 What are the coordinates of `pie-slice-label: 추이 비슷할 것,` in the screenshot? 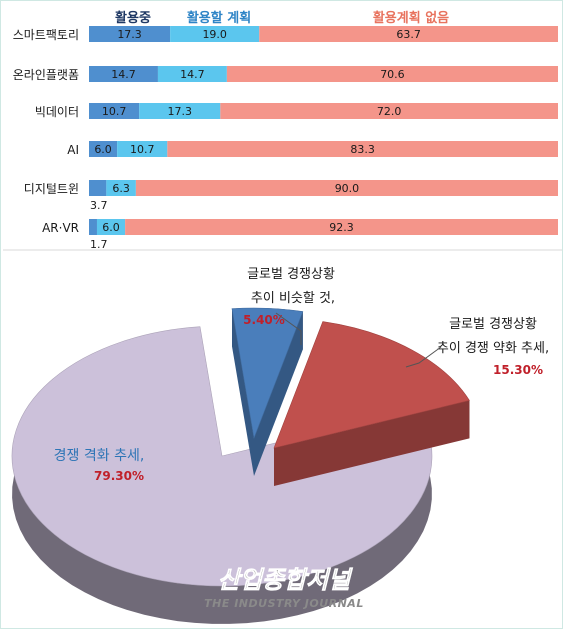 It's located at (293, 298).